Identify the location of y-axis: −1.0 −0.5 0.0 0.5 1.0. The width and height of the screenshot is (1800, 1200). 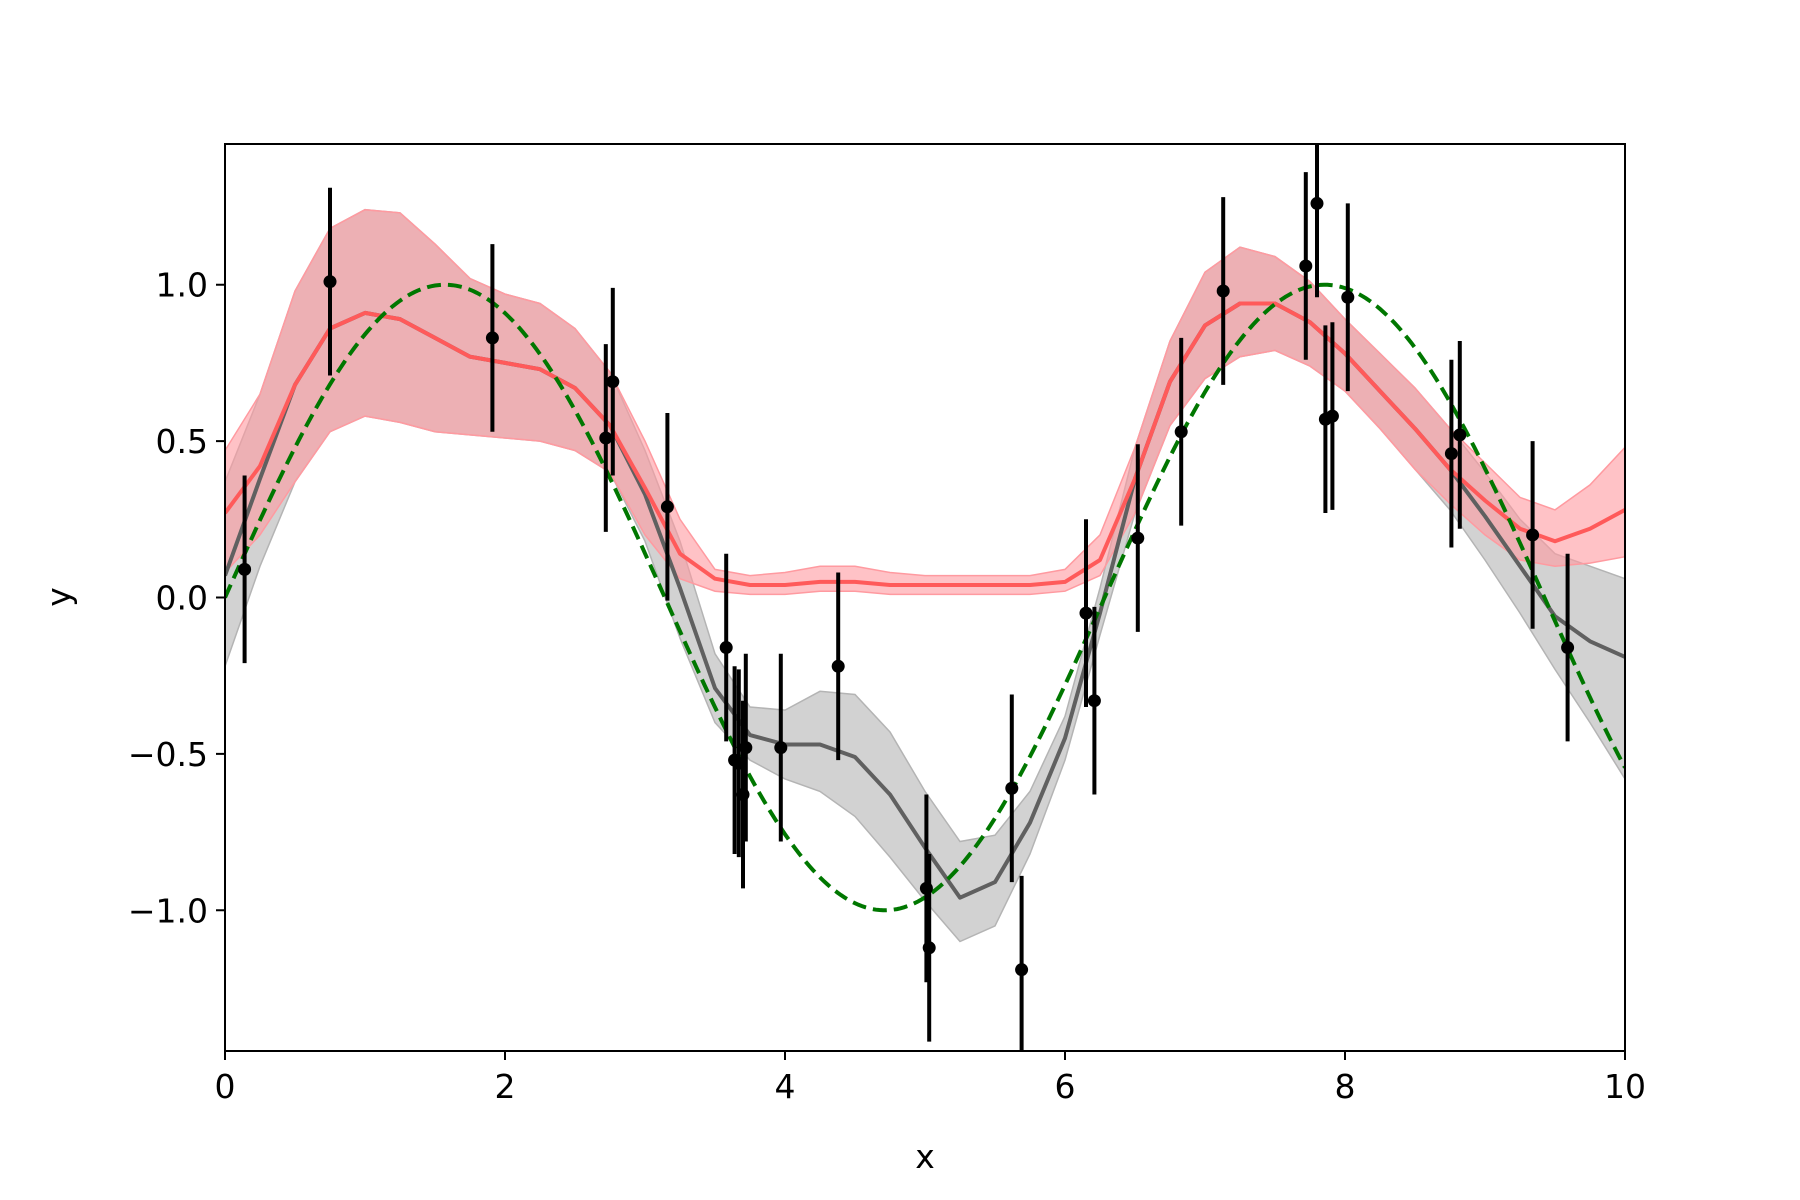
(176, 598).